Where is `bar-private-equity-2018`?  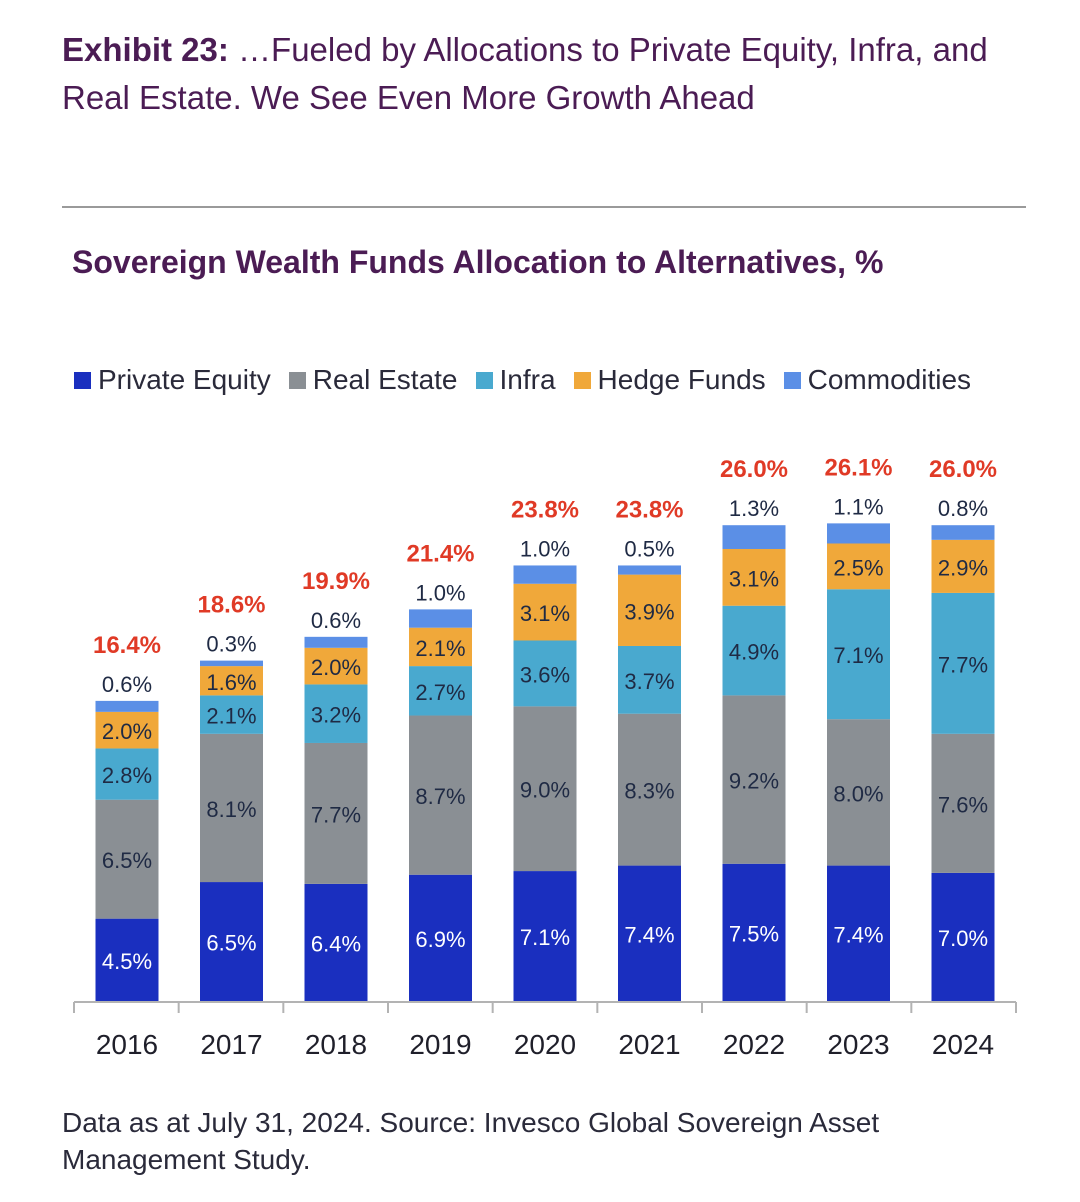 bar-private-equity-2018 is located at coordinates (336, 942).